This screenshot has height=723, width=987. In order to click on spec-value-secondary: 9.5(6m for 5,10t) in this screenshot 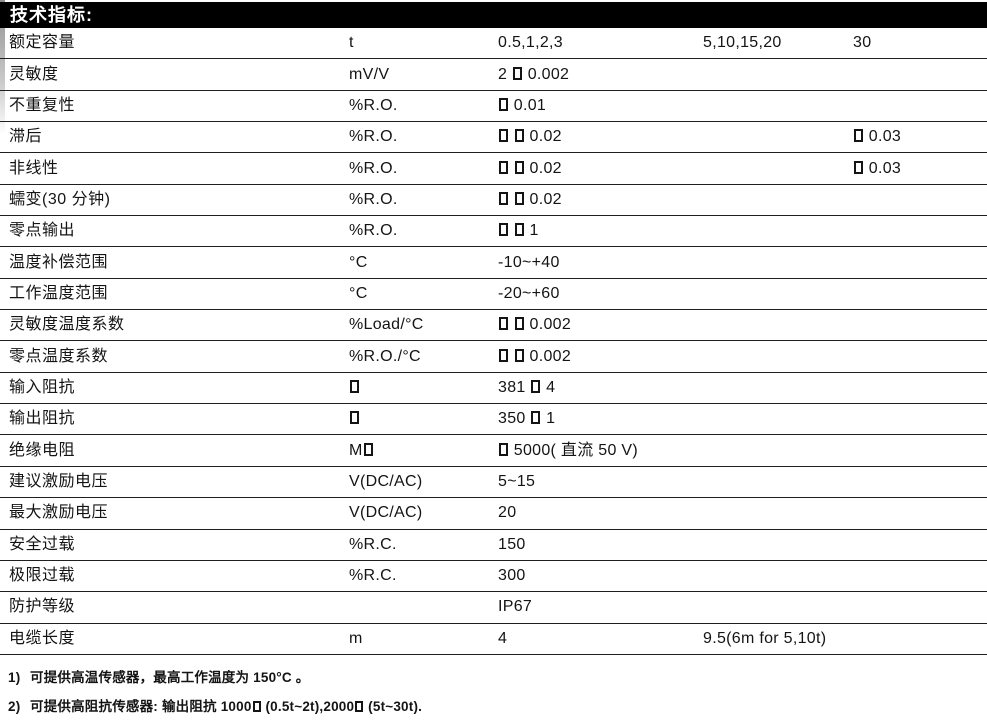, I will do `click(765, 638)`.